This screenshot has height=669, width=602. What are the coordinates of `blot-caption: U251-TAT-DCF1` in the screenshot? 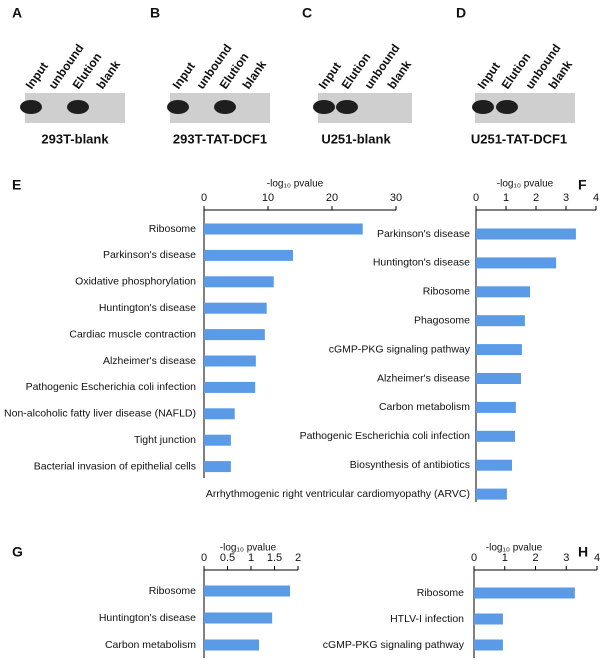 It's located at (519, 138).